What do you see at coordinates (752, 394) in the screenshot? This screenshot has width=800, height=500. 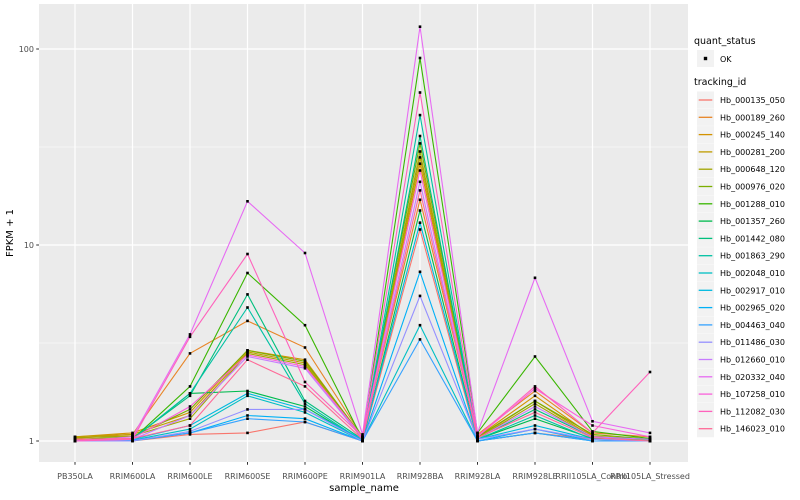 I see `legend-label-Hb_107258_010: Hb_107258_010` at bounding box center [752, 394].